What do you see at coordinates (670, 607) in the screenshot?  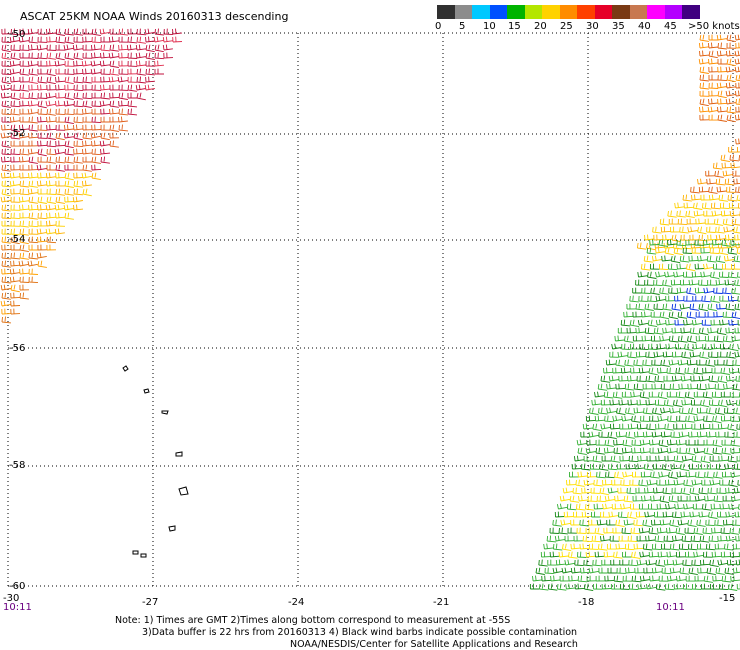 I see `time-right: 10:11` at bounding box center [670, 607].